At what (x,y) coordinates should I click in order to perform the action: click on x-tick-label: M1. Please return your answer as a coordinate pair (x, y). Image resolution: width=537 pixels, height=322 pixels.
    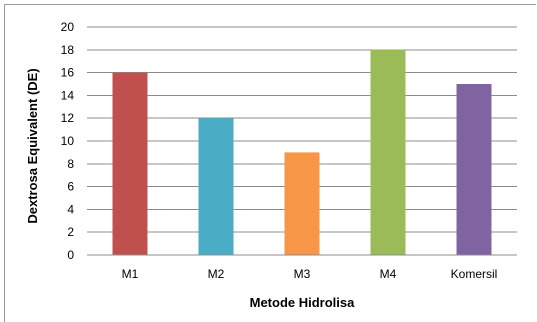
    Looking at the image, I should click on (130, 274).